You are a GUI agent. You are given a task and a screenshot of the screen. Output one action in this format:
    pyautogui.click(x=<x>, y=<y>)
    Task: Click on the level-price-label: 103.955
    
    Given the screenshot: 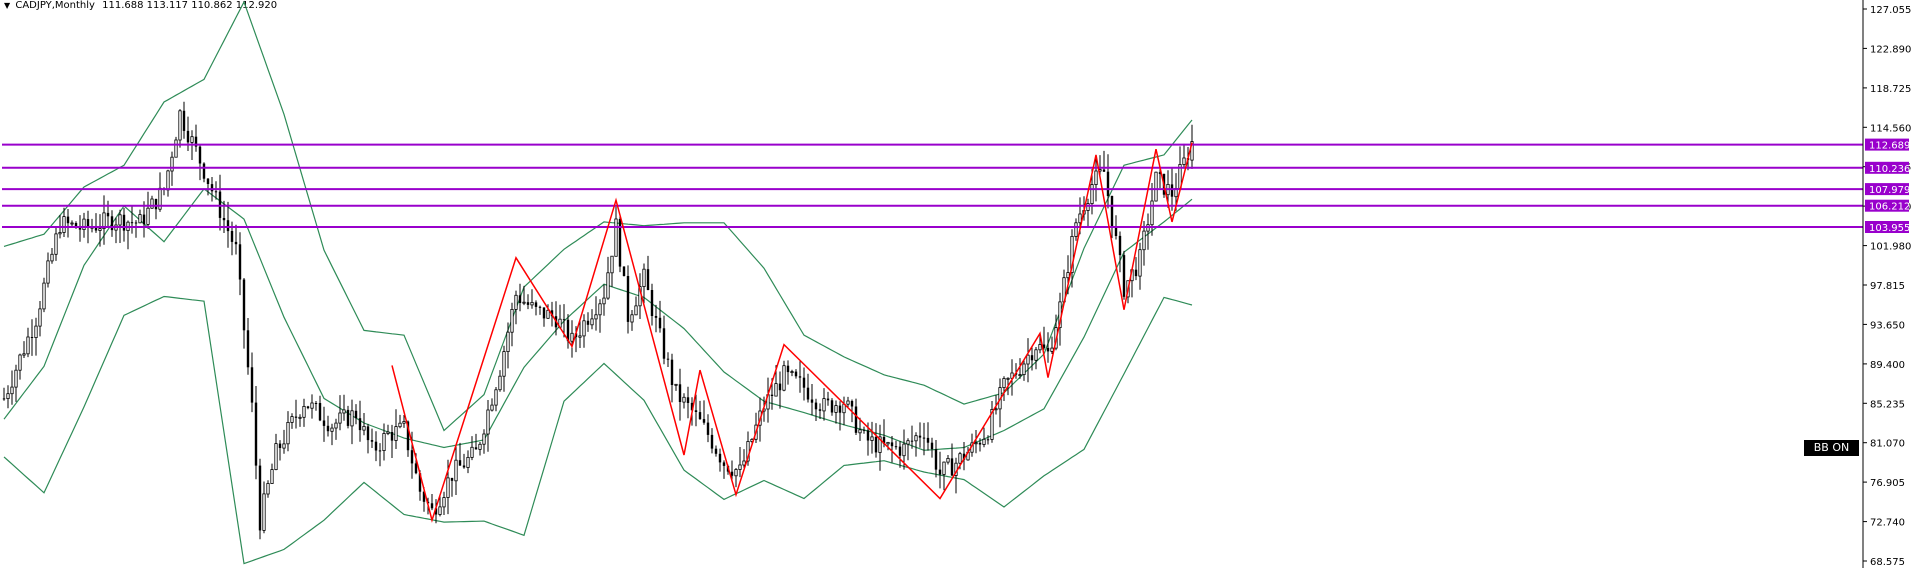 What is the action you would take?
    pyautogui.click(x=1889, y=228)
    